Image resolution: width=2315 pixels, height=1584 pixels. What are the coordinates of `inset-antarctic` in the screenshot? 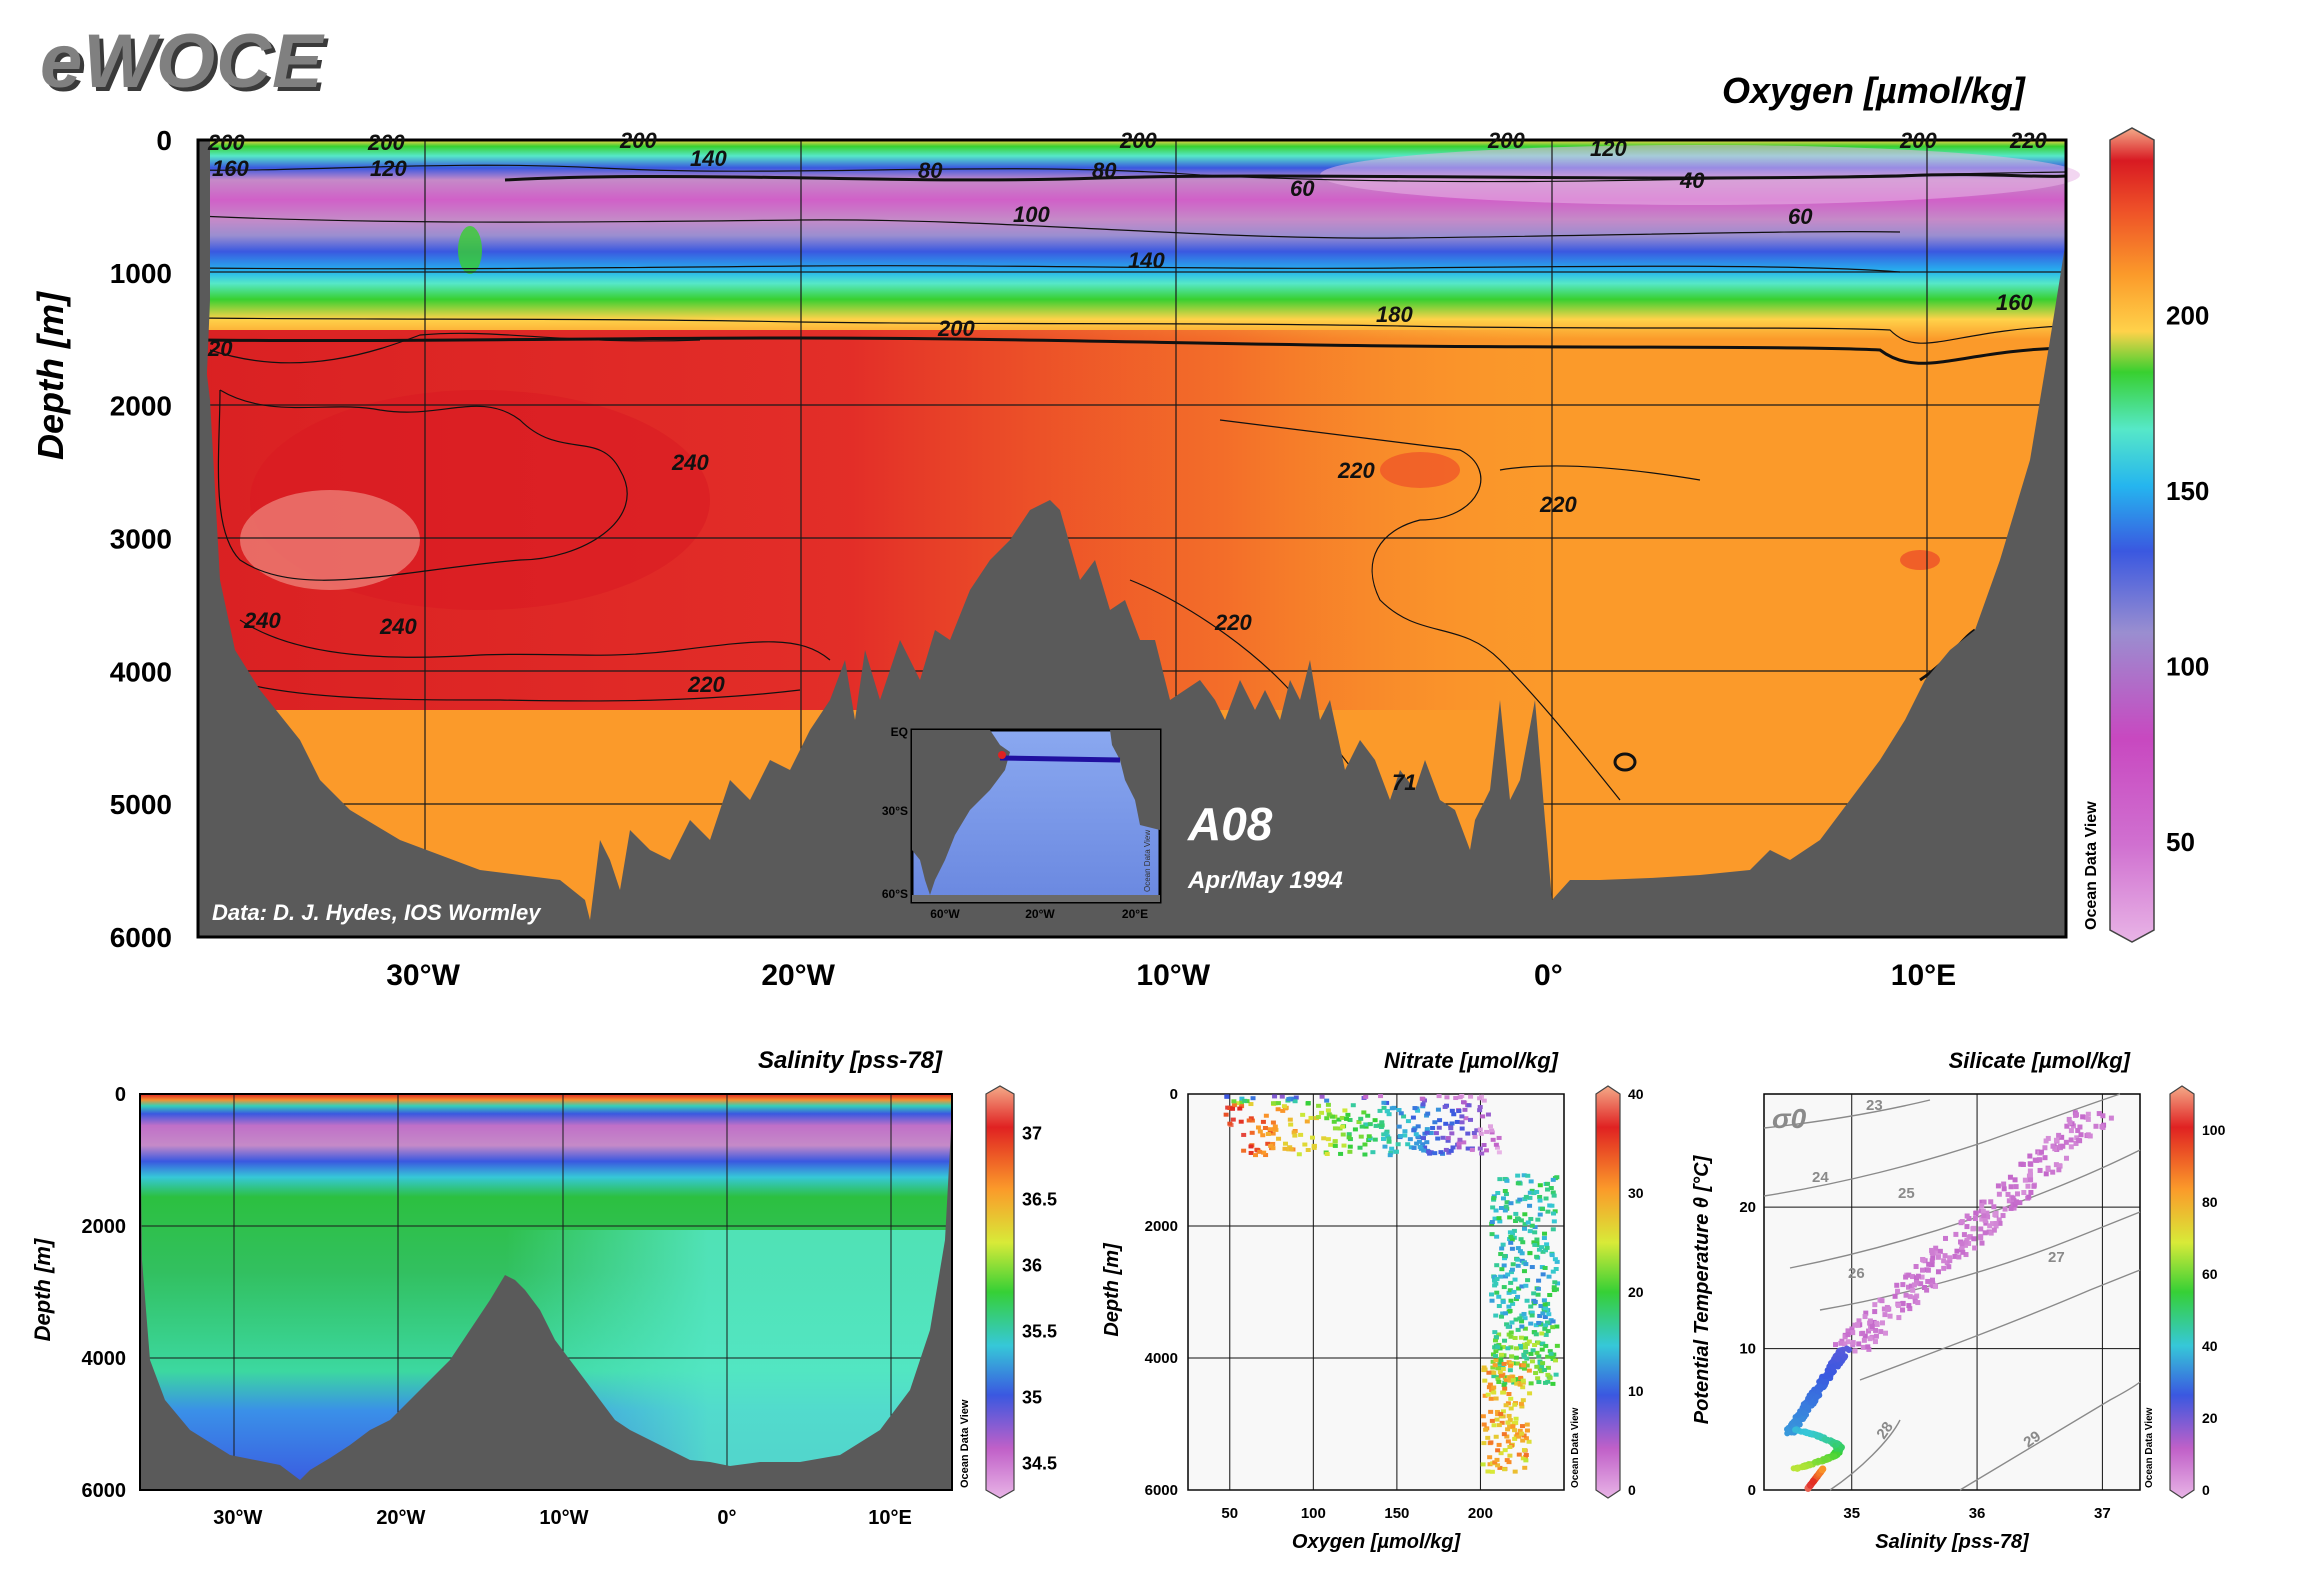 It's located at (1036, 898).